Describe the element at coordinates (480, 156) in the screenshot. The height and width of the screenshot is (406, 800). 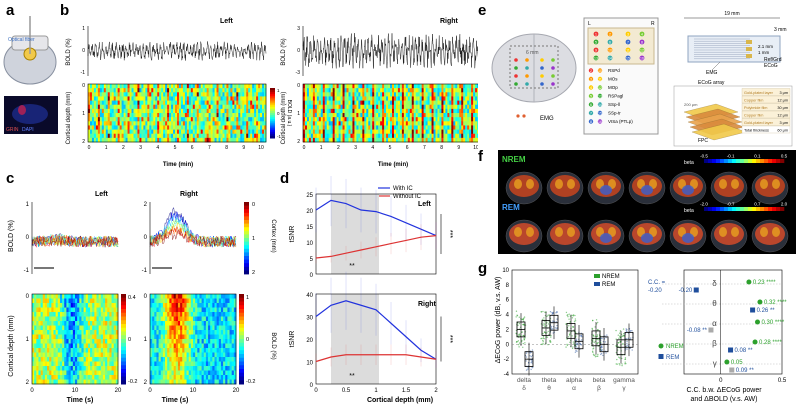
I see `panel-label-f: f` at that location.